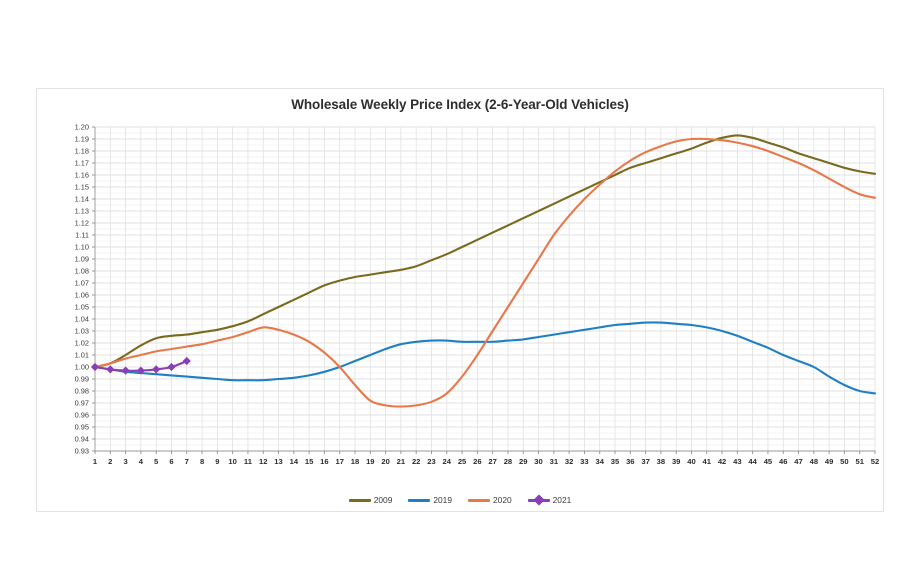 Image resolution: width=920 pixels, height=575 pixels. Describe the element at coordinates (859, 461) in the screenshot. I see `x-tick-label: 51` at that location.